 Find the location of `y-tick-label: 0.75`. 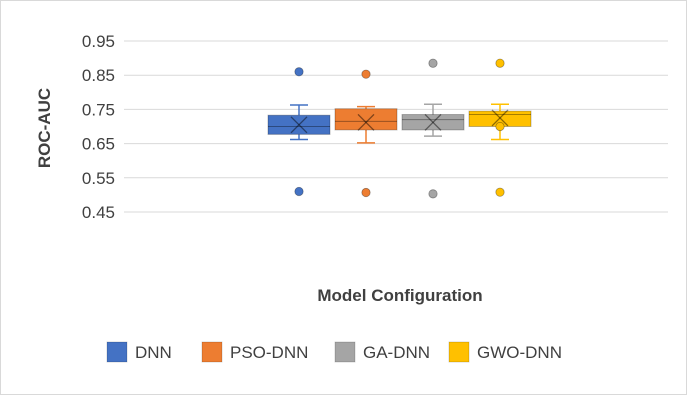

y-tick-label: 0.75 is located at coordinates (98, 109).